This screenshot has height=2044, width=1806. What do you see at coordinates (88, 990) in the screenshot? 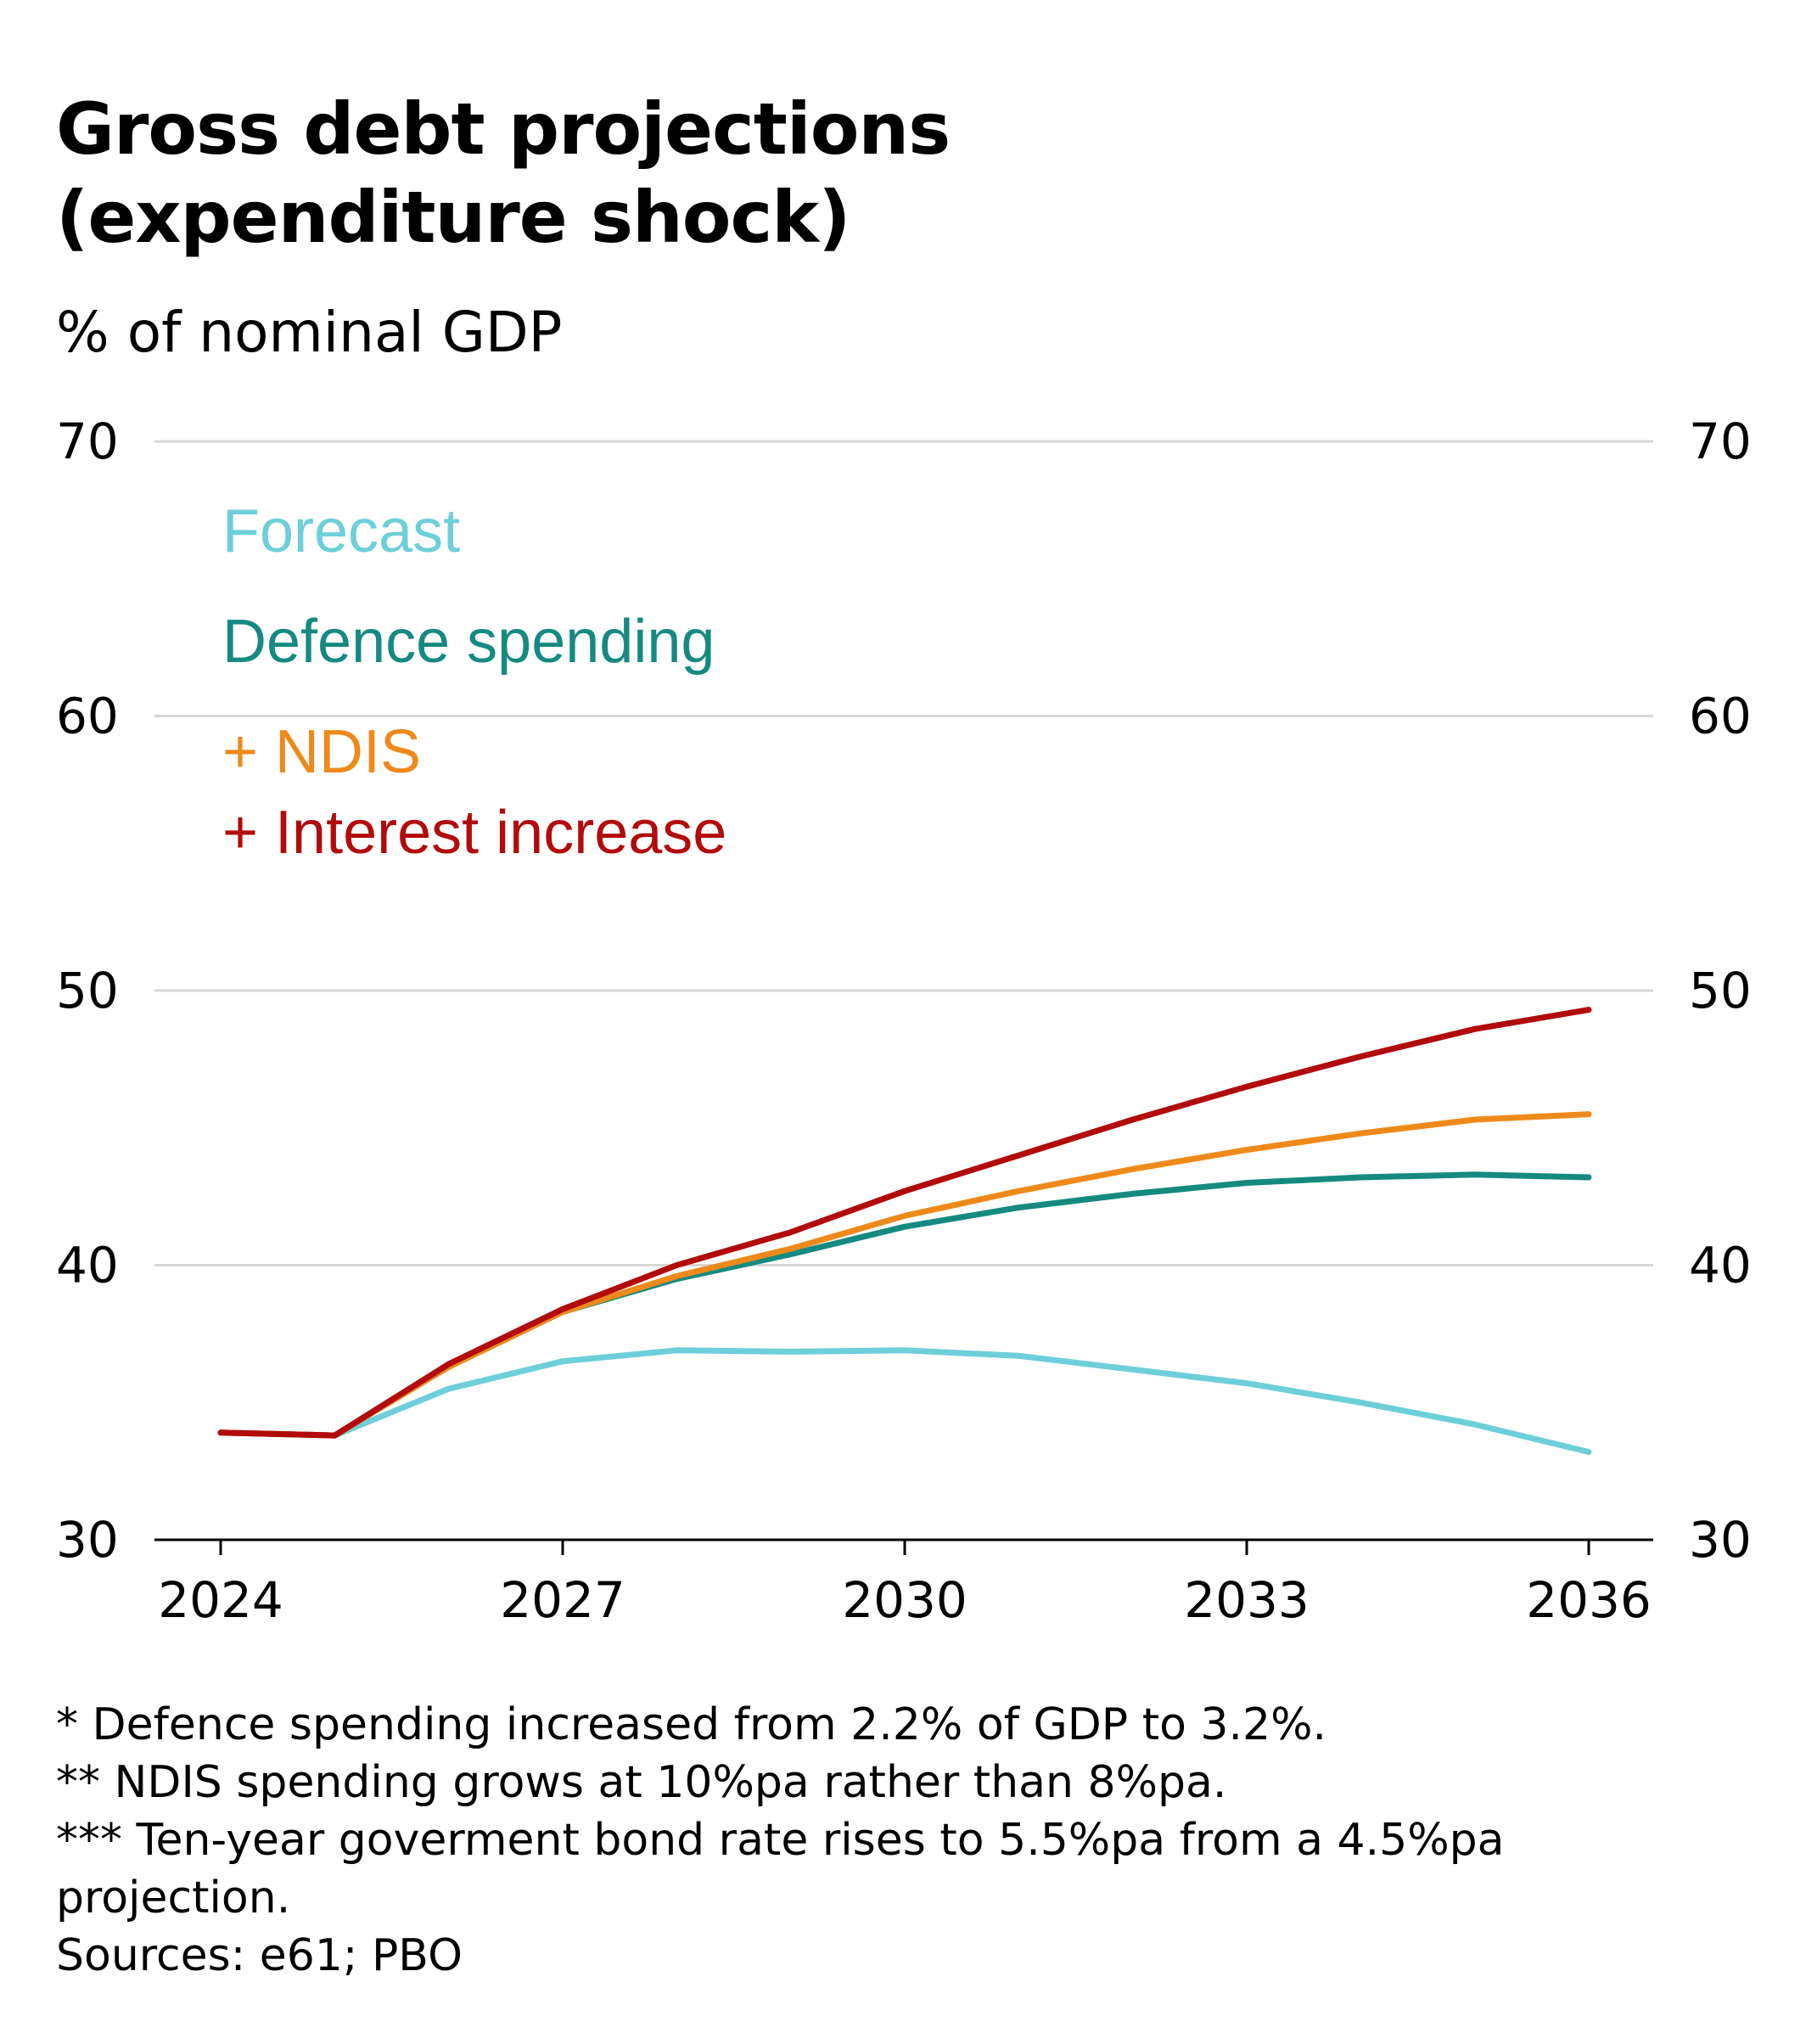
I see `y-tick-left-50: 50` at bounding box center [88, 990].